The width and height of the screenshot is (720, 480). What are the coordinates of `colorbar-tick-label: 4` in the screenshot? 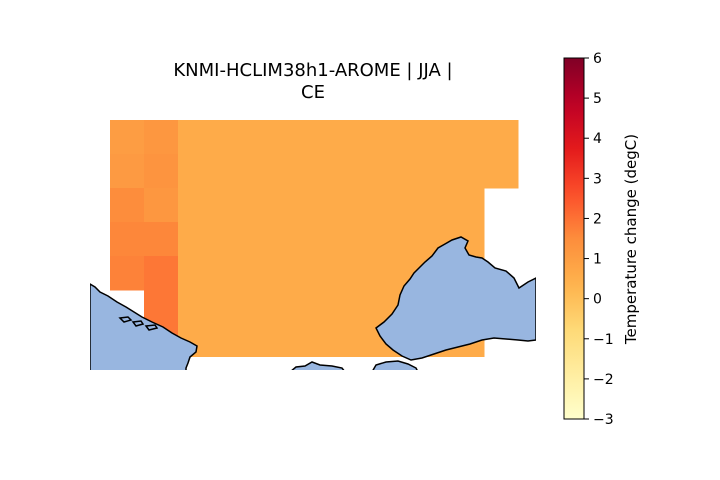 It's located at (597, 139).